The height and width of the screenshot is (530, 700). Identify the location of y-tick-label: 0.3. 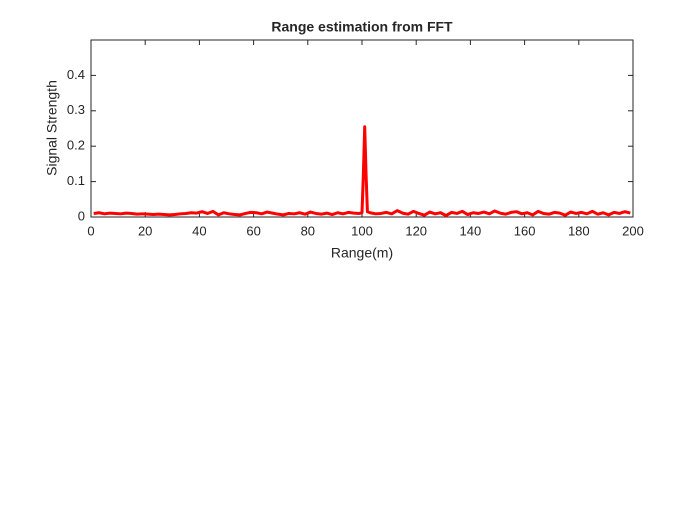
(76, 109).